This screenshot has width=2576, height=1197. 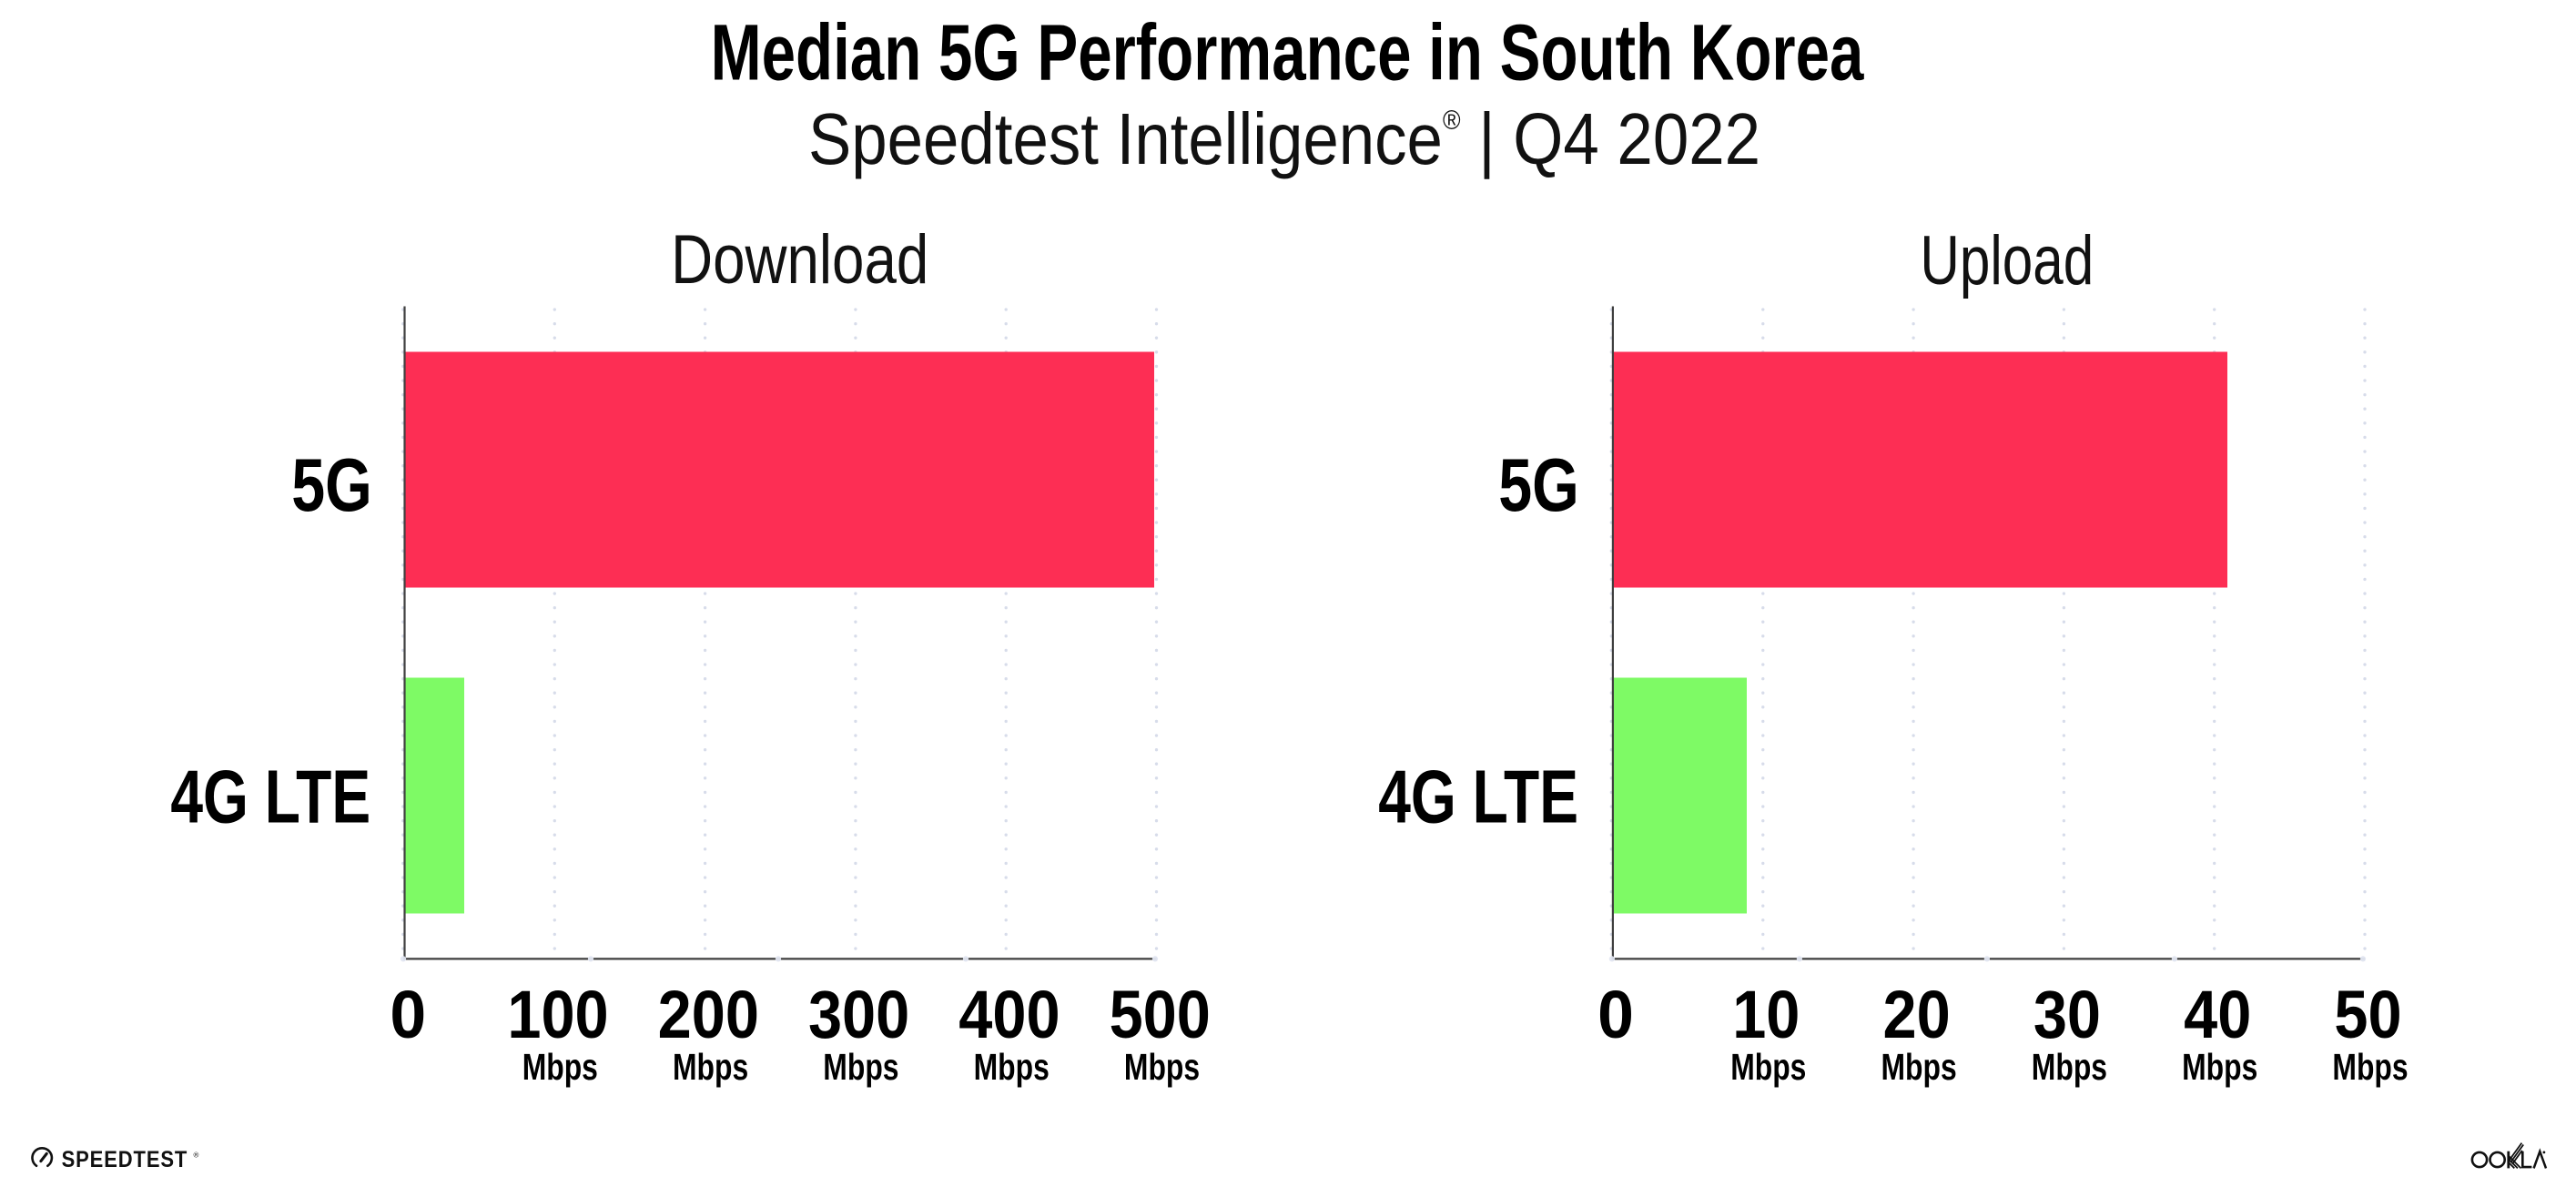 I want to click on svg-text: Upload, so click(x=2007, y=260).